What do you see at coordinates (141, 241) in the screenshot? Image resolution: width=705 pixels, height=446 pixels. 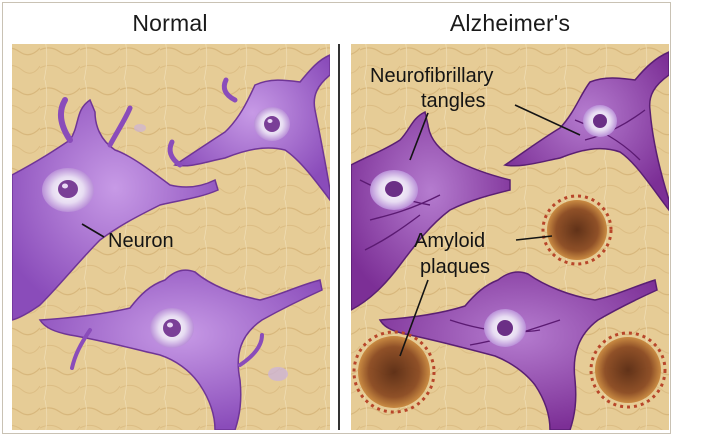 I see `neuron-label: Neuron` at bounding box center [141, 241].